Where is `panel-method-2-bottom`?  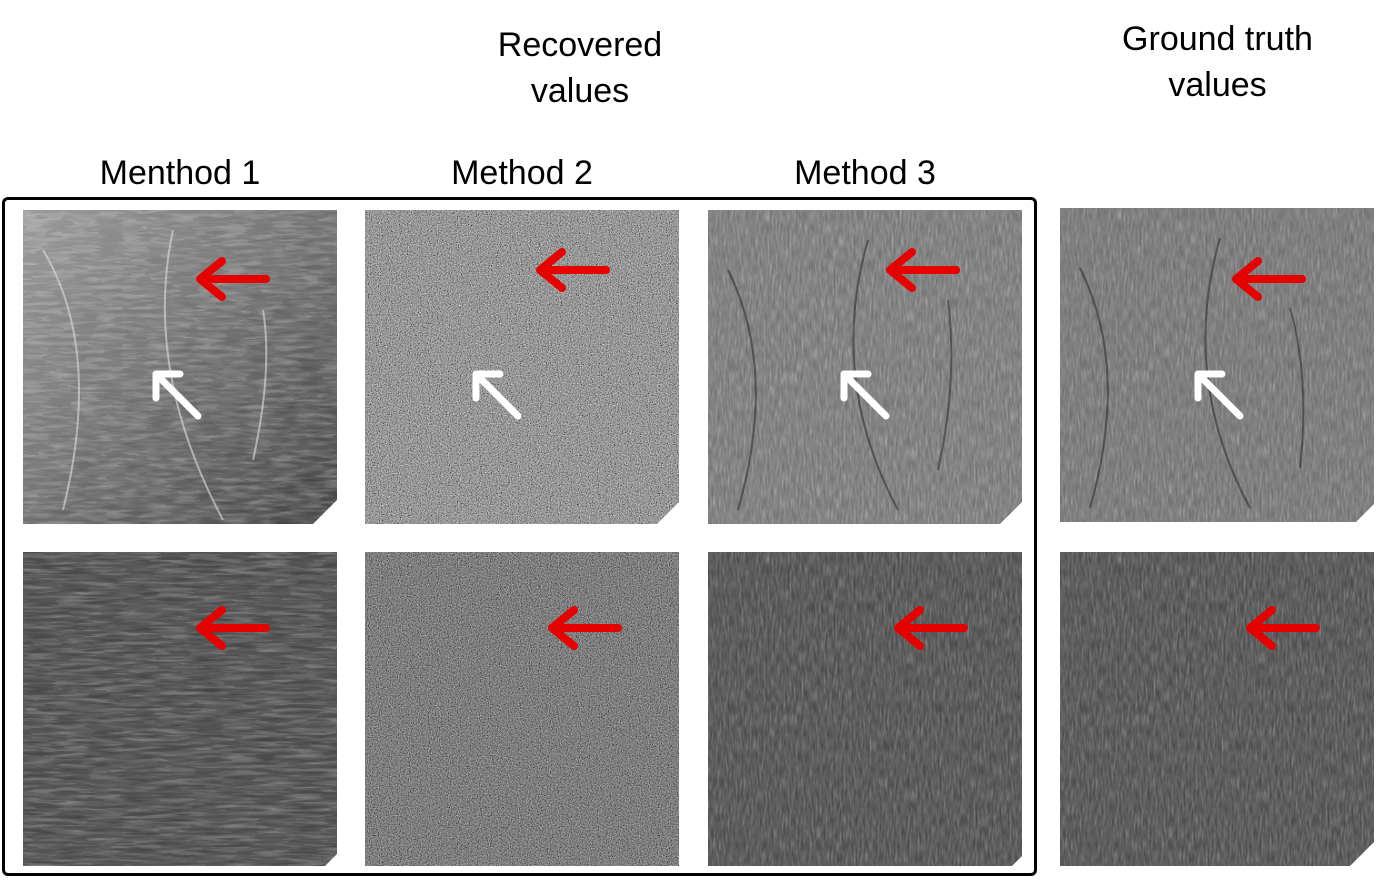
panel-method-2-bottom is located at coordinates (522, 709).